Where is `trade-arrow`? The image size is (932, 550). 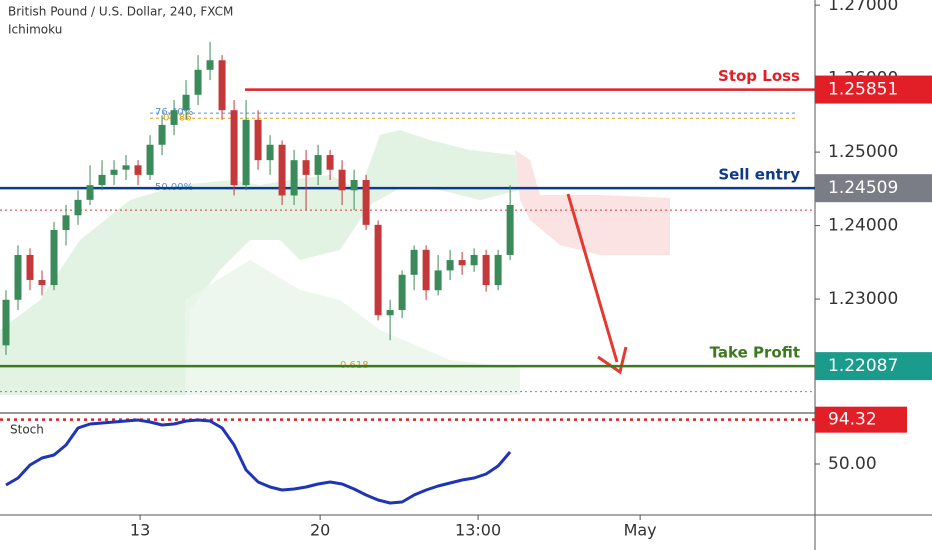
trade-arrow is located at coordinates (592, 278).